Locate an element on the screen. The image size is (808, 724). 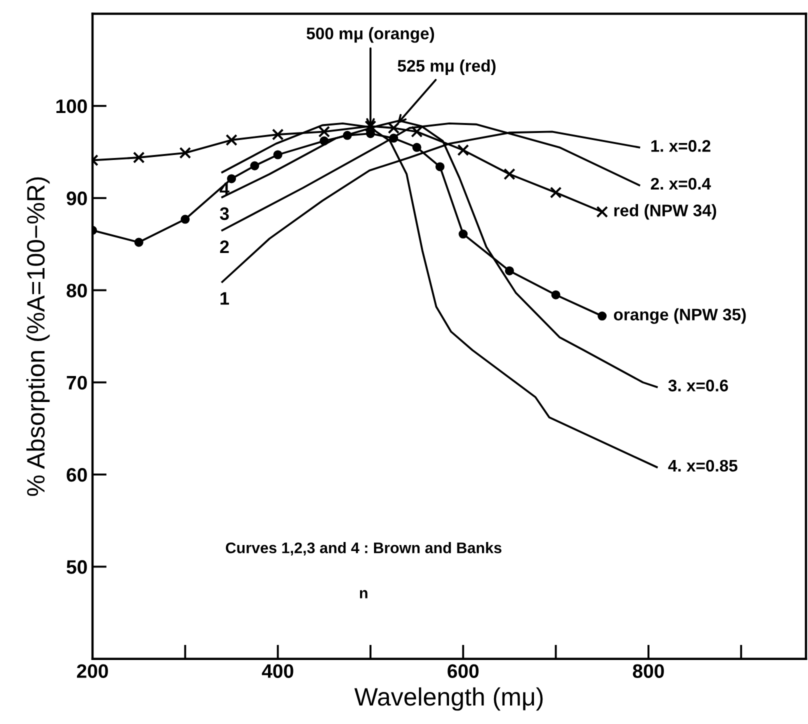
x-axis-title: Wavelength (mμ) is located at coordinates (448, 699).